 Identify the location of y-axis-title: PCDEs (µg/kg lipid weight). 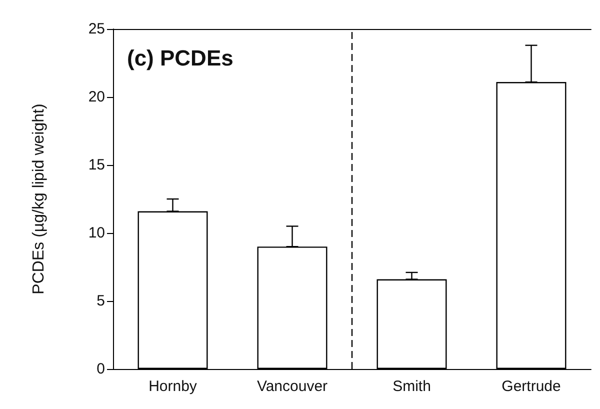
(39, 199).